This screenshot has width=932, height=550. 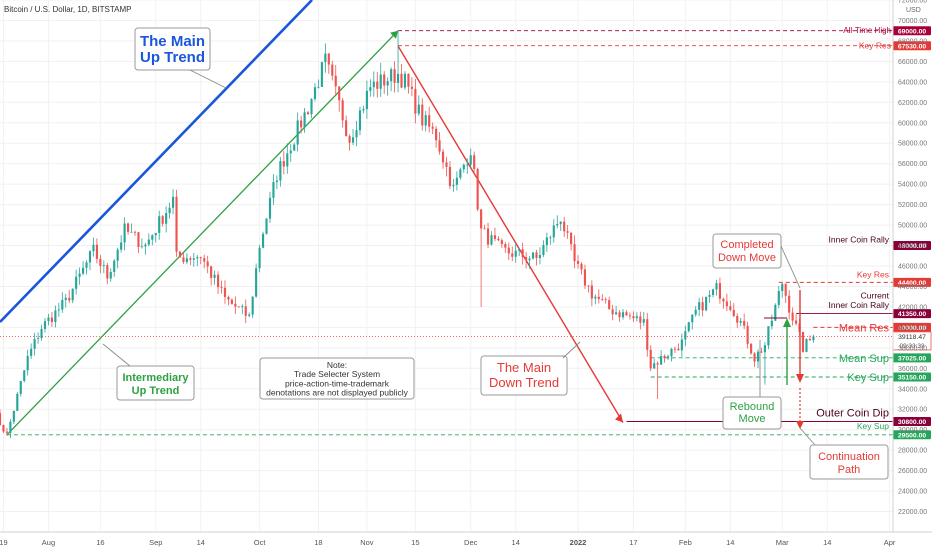 I want to click on price-tag-label: 48000.00, so click(x=912, y=246).